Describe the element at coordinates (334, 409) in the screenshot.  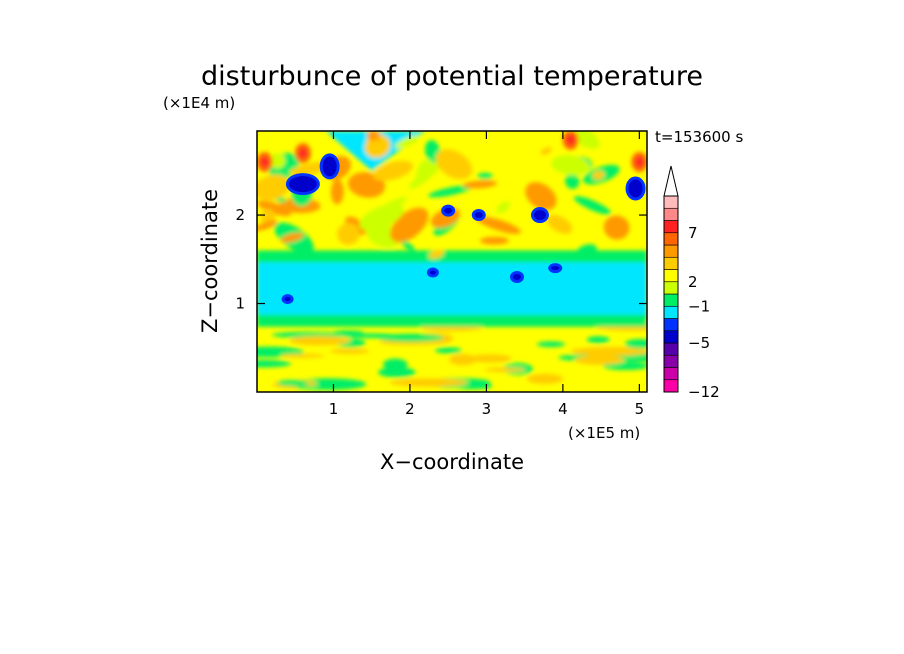
I see `x-tick-label: 1` at that location.